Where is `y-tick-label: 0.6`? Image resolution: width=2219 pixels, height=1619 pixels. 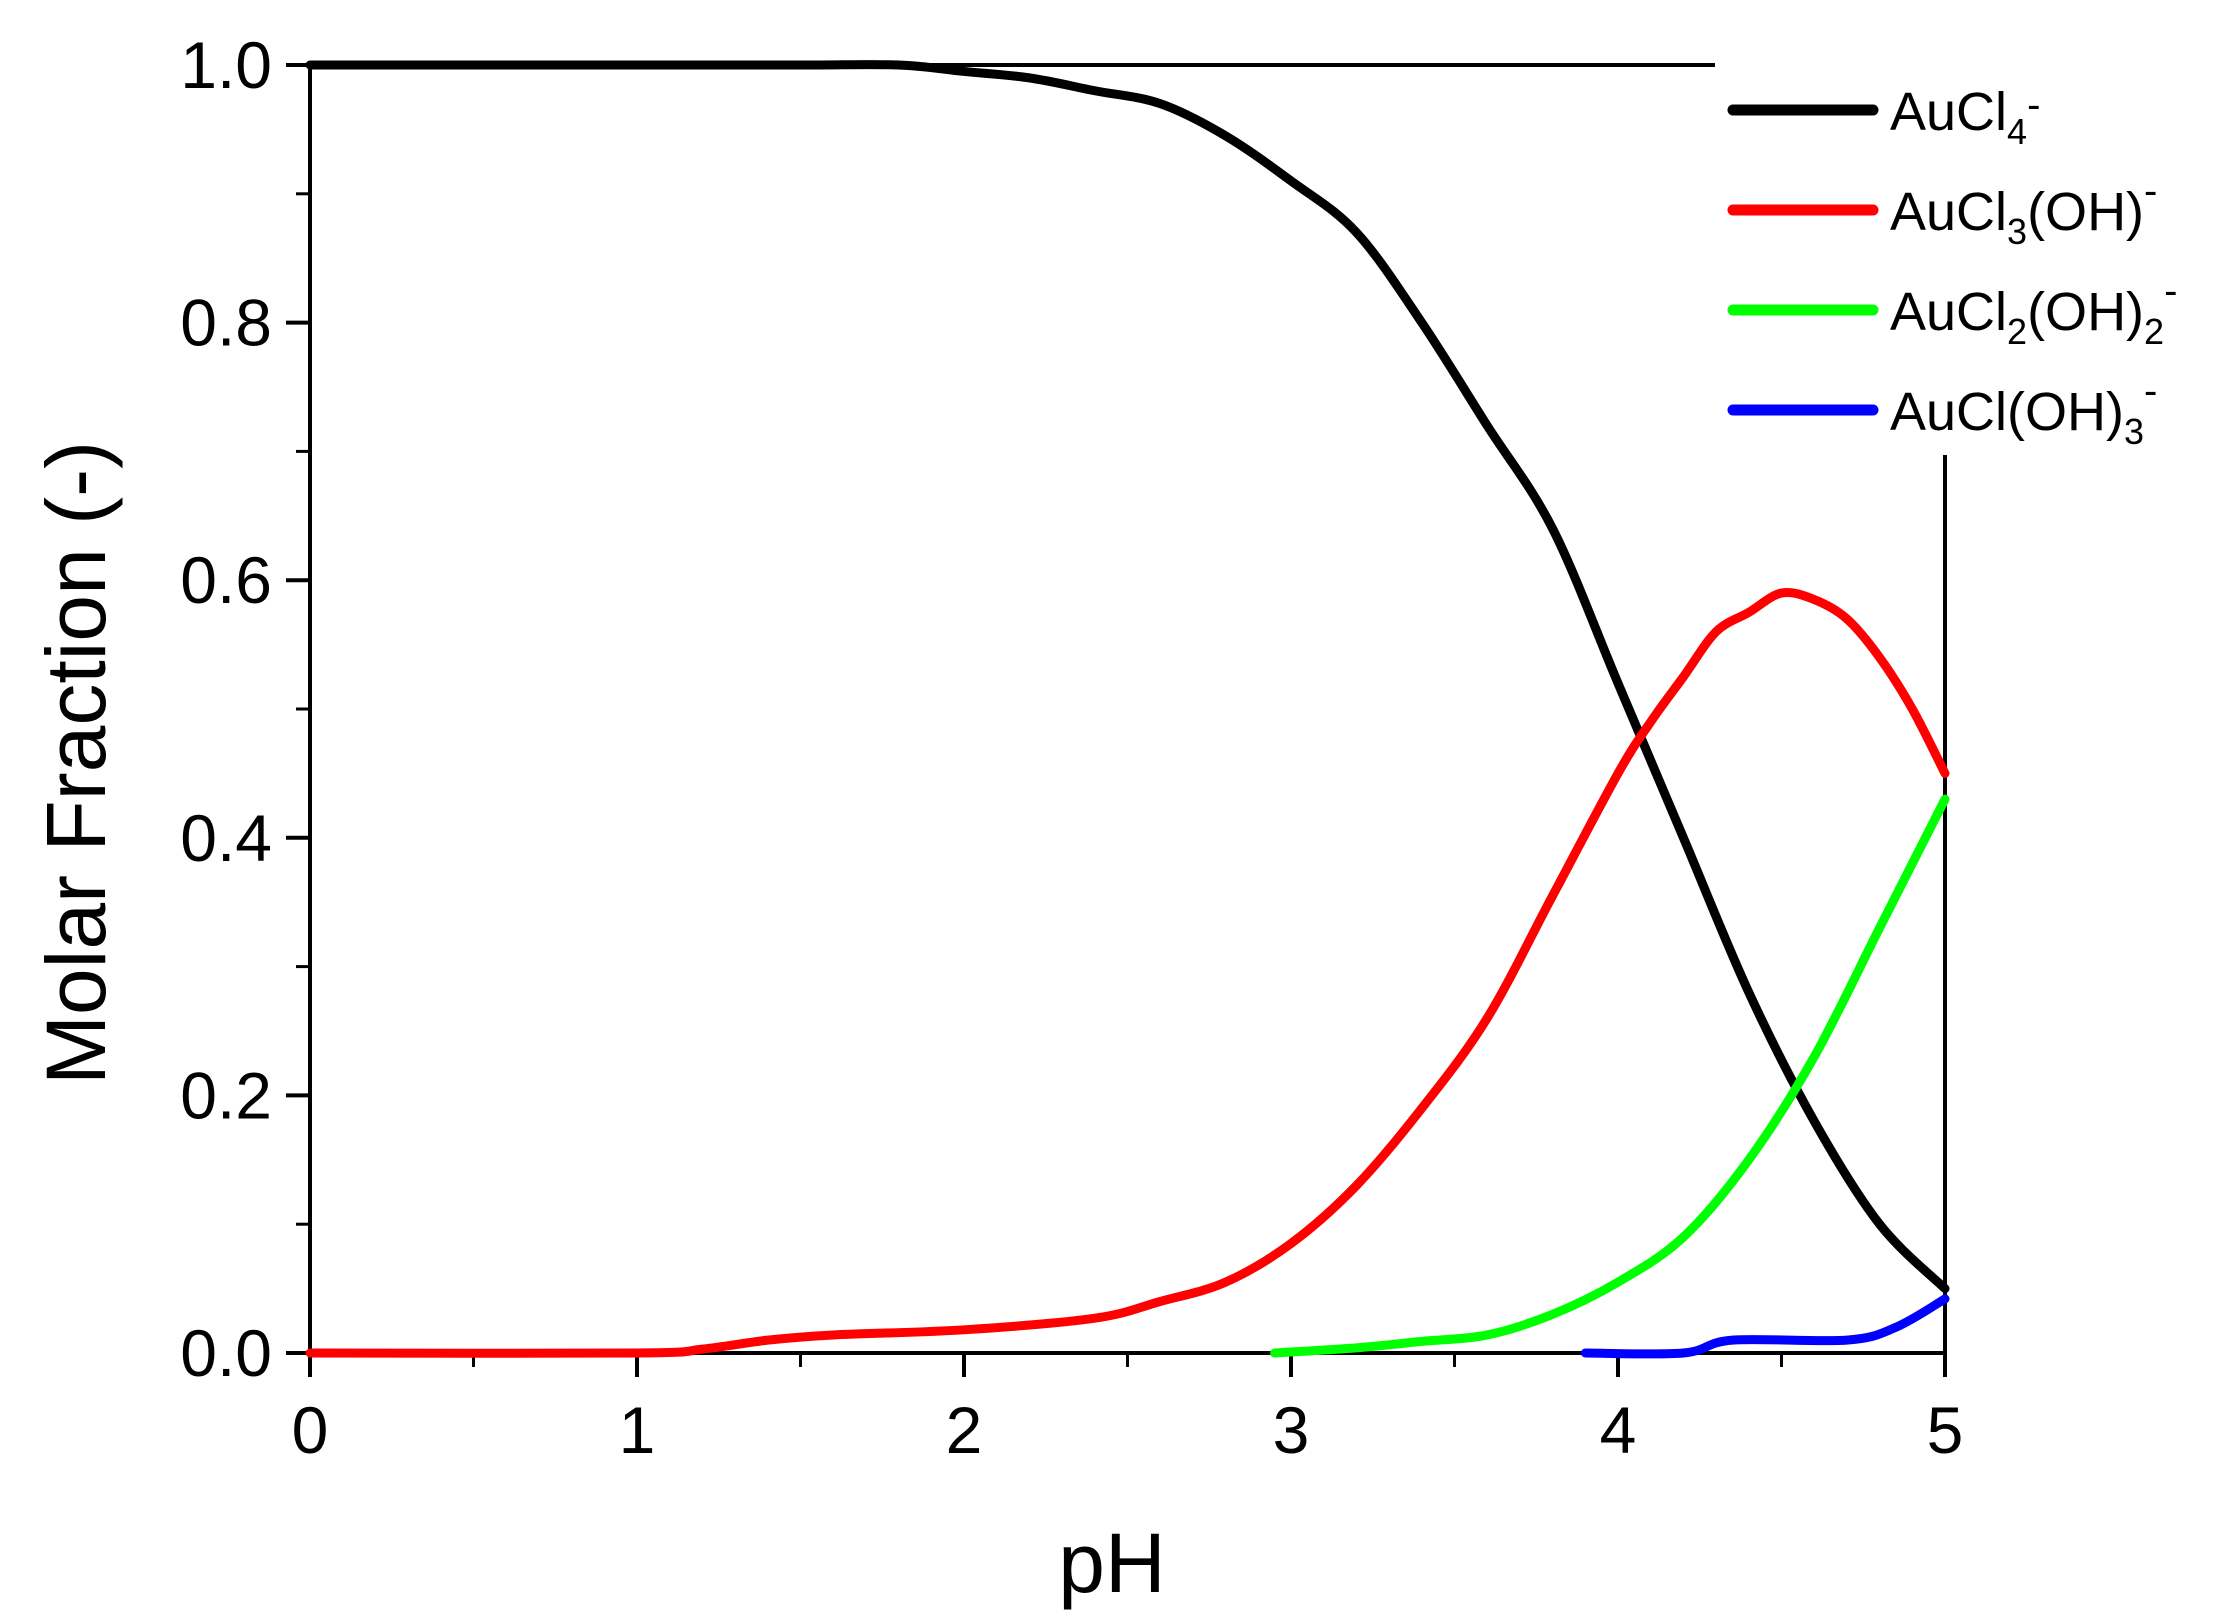
y-tick-label: 0.6 is located at coordinates (226, 580).